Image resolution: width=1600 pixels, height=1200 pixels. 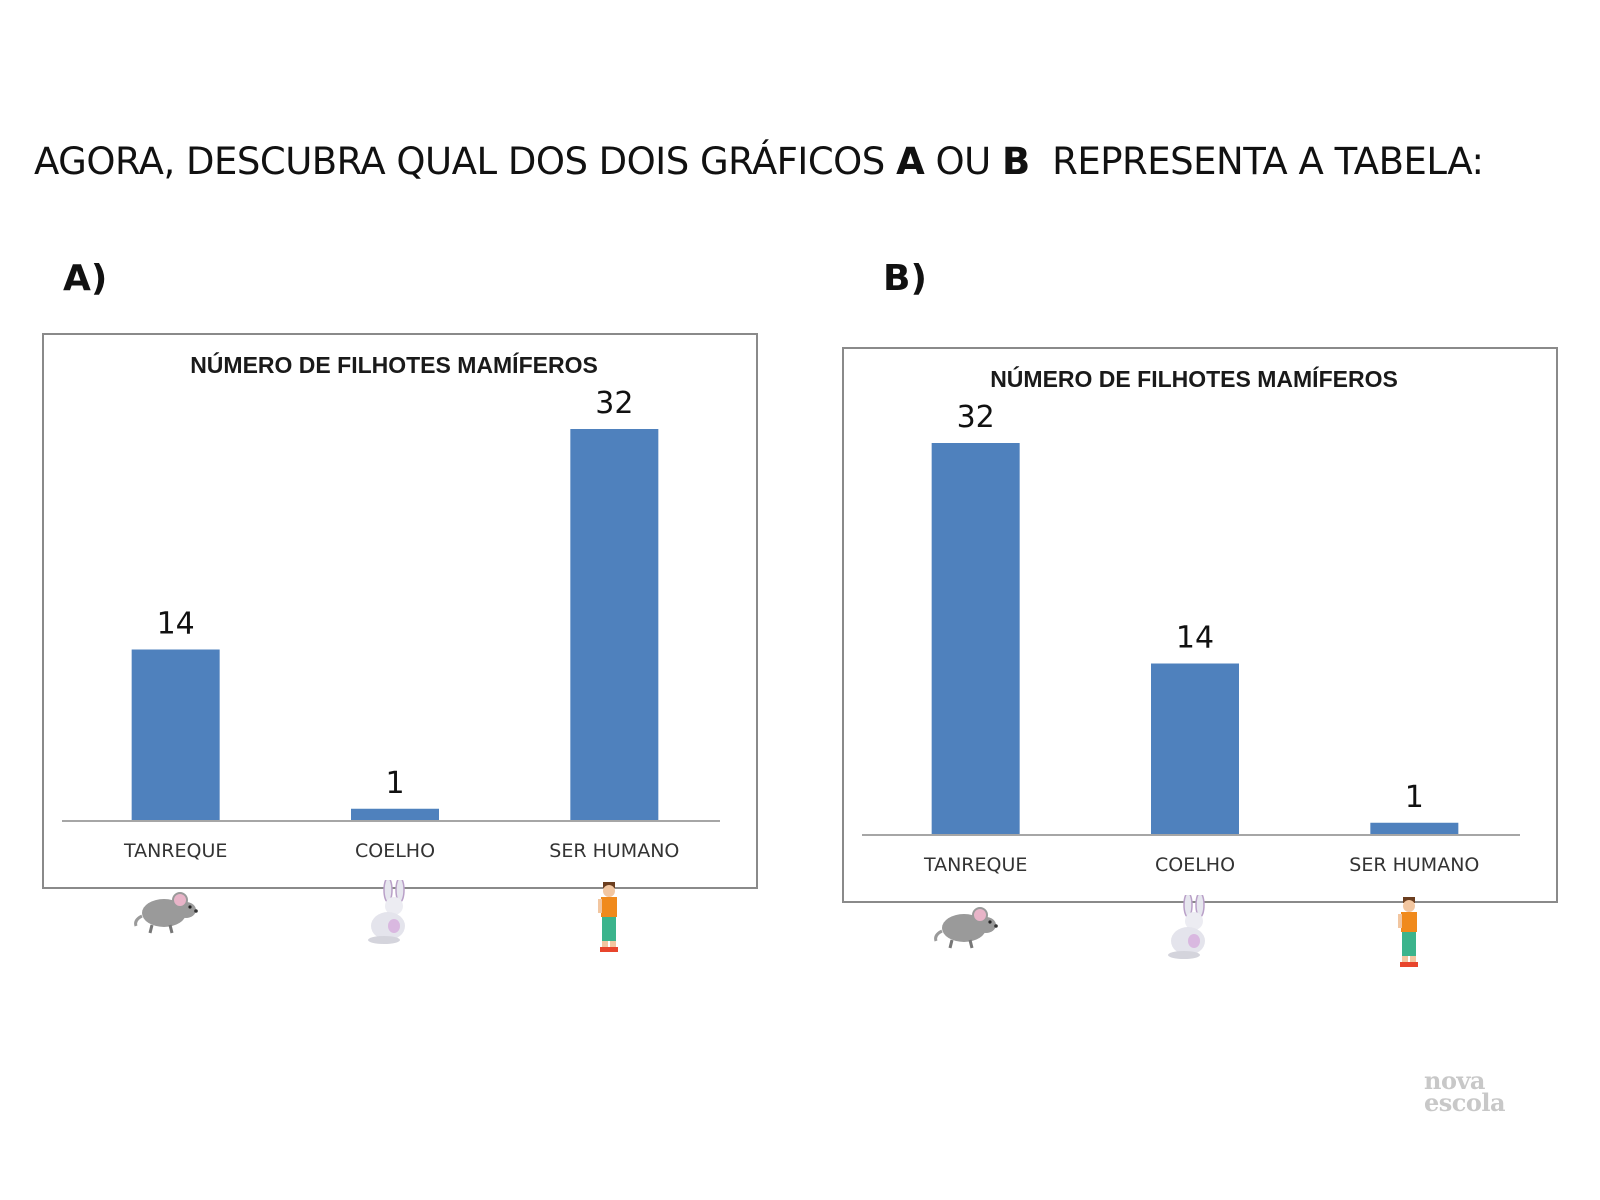 I want to click on option-a-label: A, so click(x=910, y=161).